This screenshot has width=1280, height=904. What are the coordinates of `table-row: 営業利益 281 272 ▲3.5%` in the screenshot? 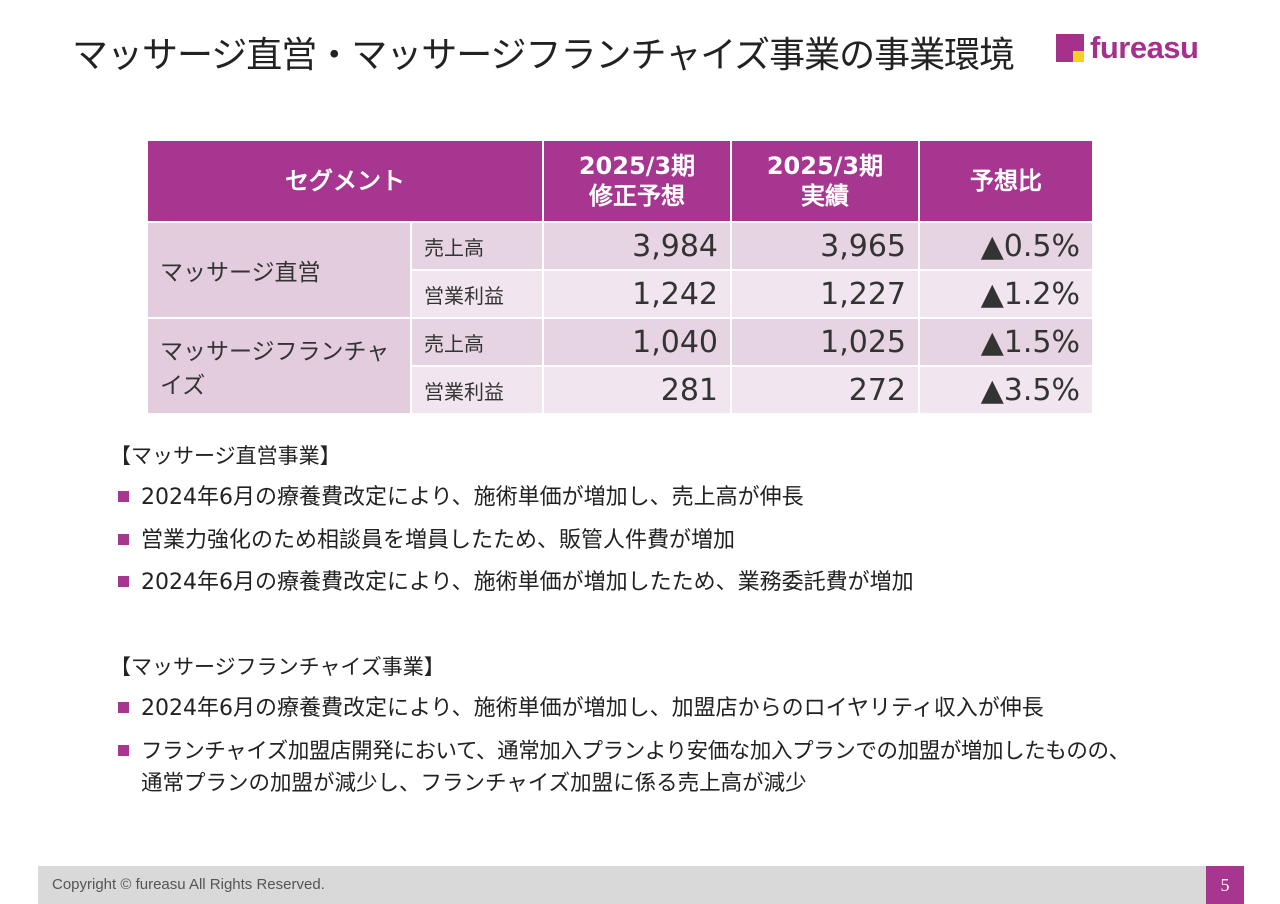 It's located at (620, 390).